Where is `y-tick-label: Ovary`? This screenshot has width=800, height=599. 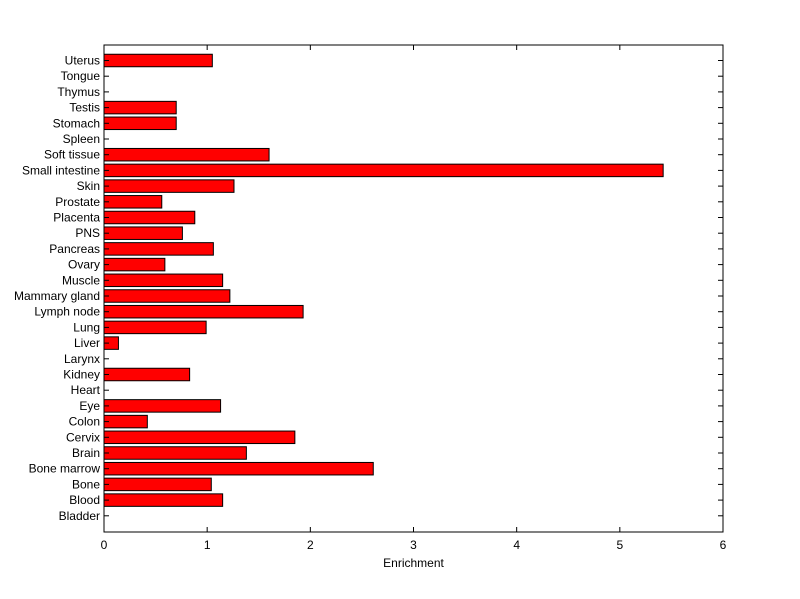
y-tick-label: Ovary is located at coordinates (84, 265).